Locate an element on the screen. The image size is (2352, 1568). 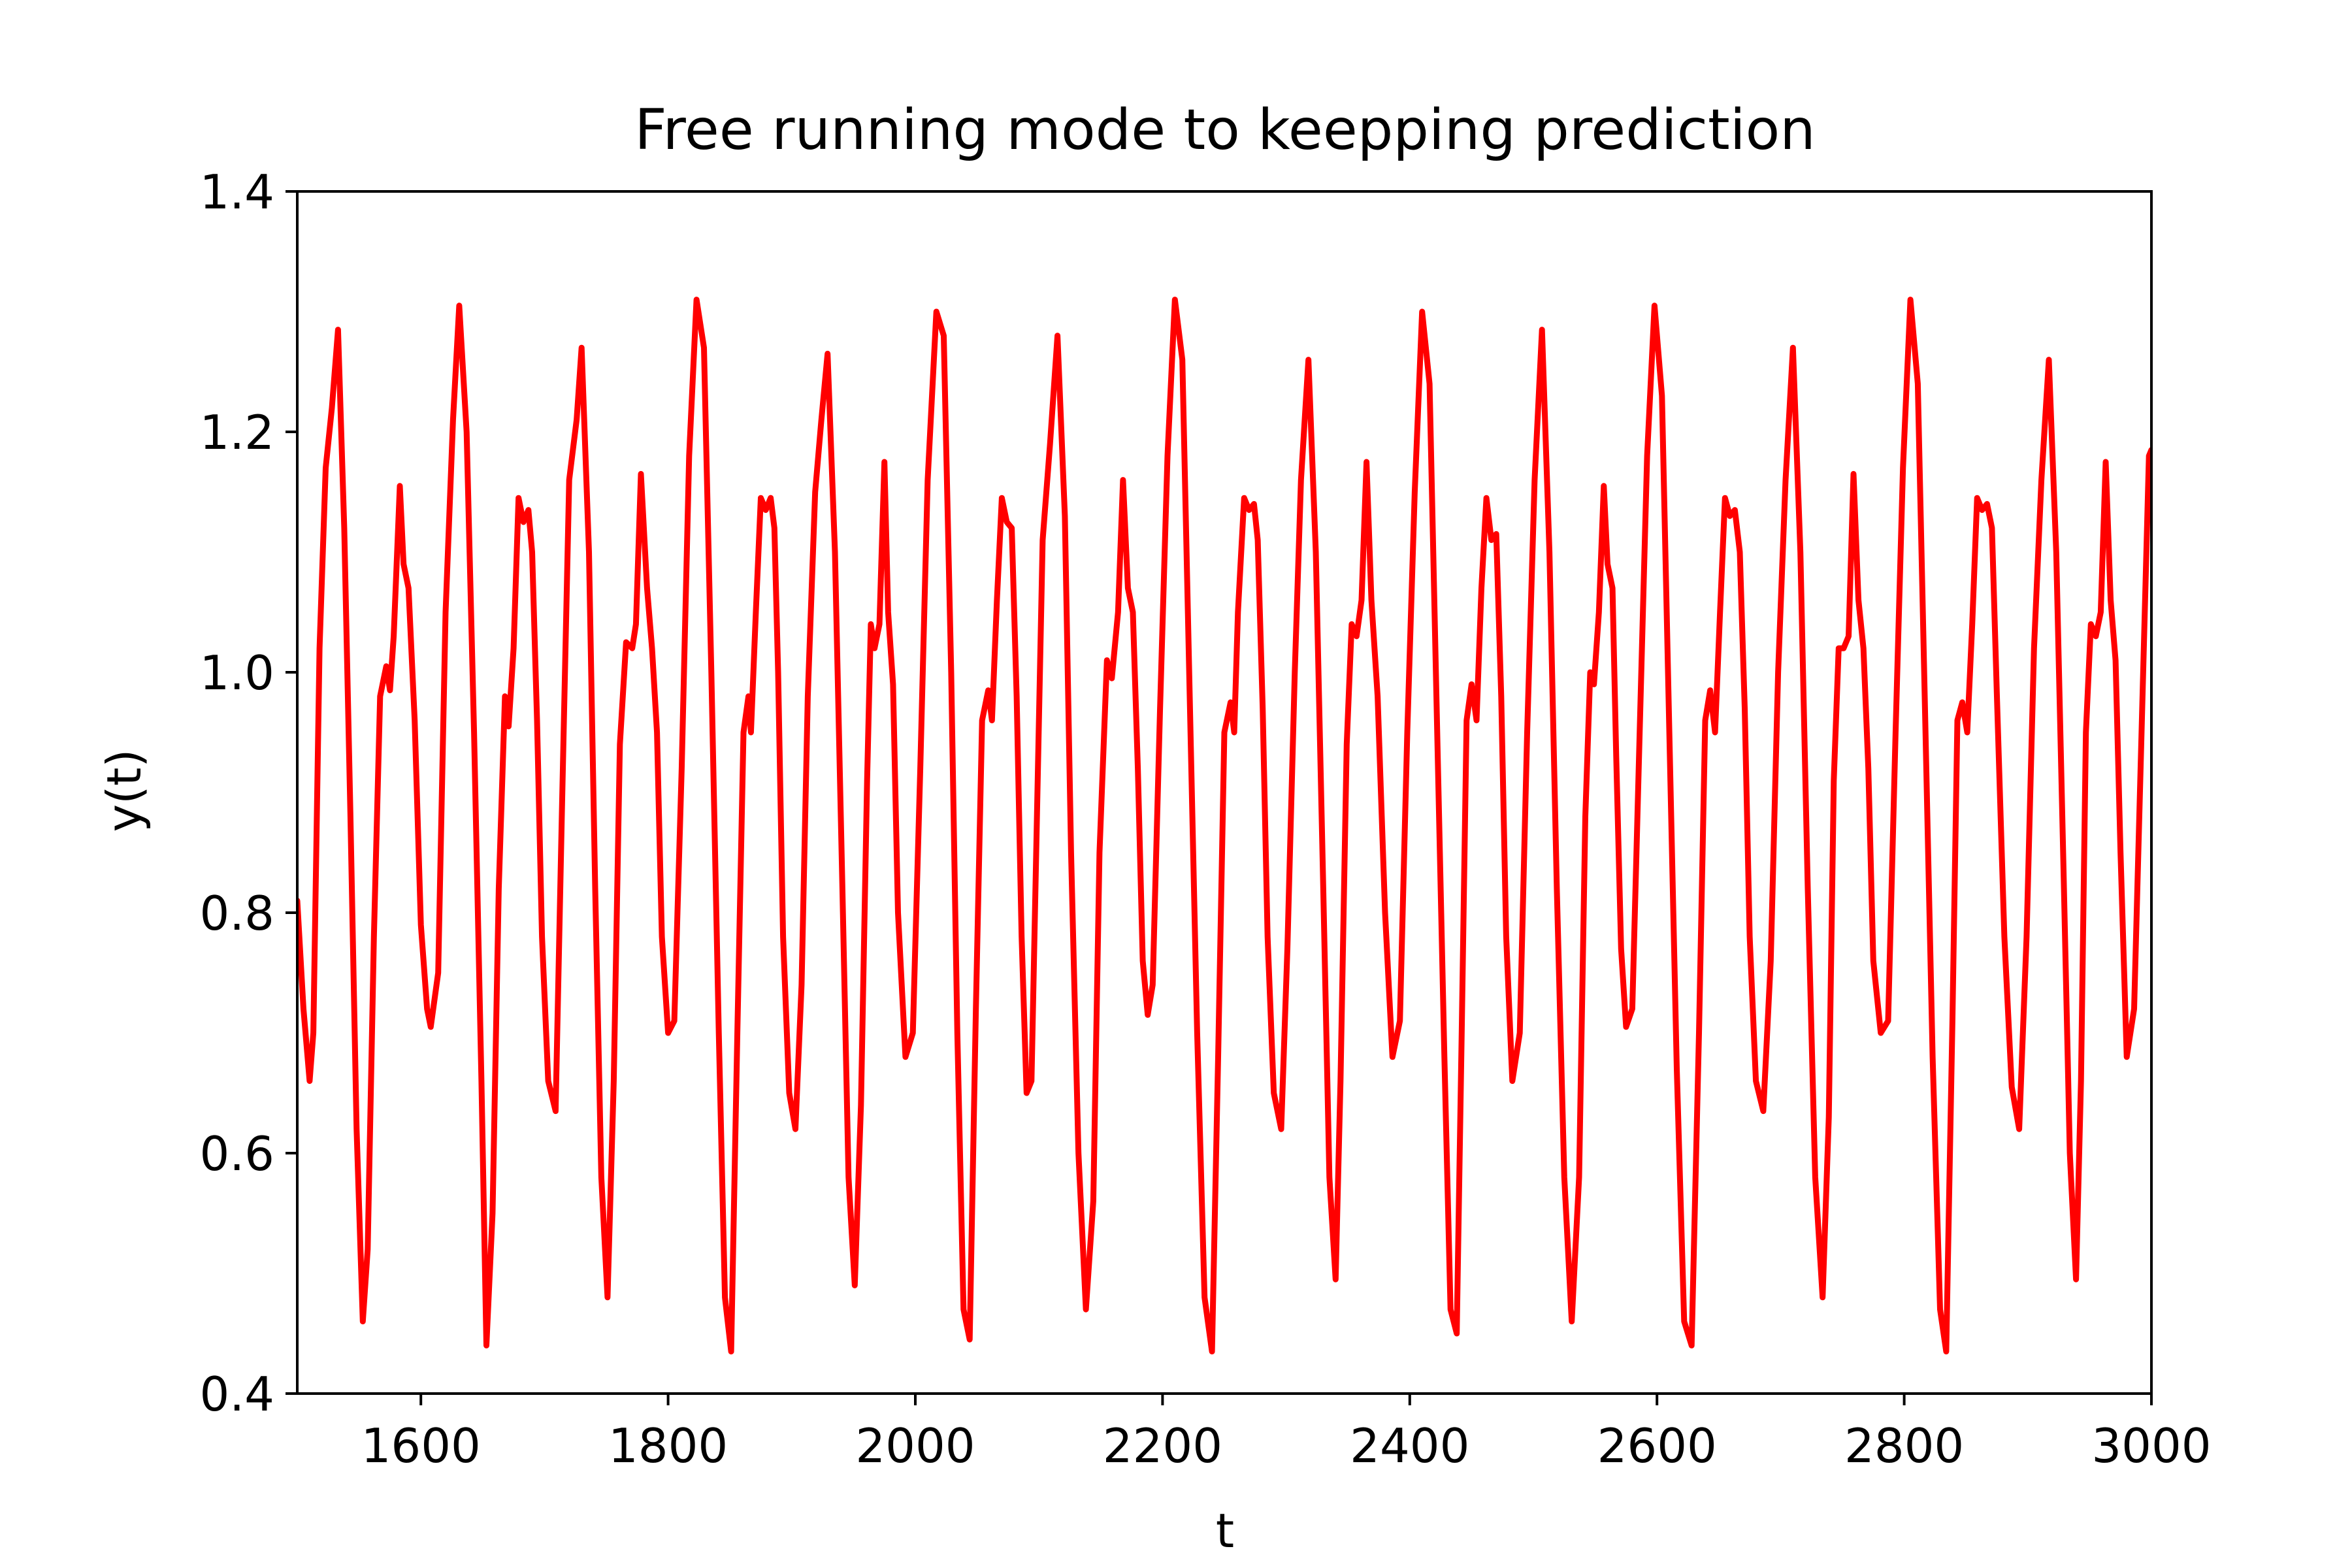
y-axis-label: y(t) is located at coordinates (124, 790).